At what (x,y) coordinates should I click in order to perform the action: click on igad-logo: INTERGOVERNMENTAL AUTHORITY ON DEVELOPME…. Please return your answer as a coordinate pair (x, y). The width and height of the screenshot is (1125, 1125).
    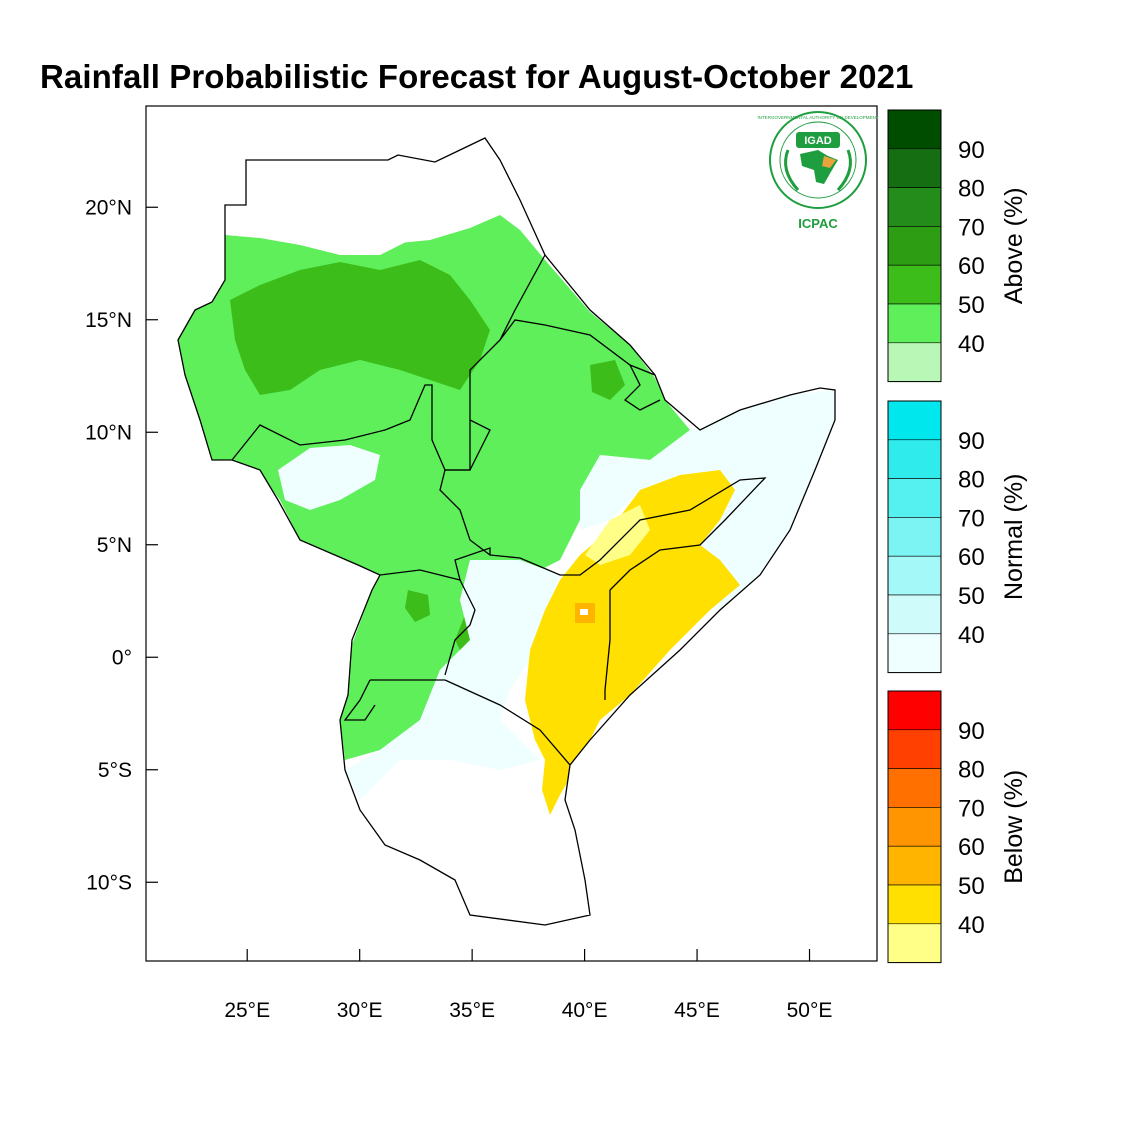
    Looking at the image, I should click on (818, 160).